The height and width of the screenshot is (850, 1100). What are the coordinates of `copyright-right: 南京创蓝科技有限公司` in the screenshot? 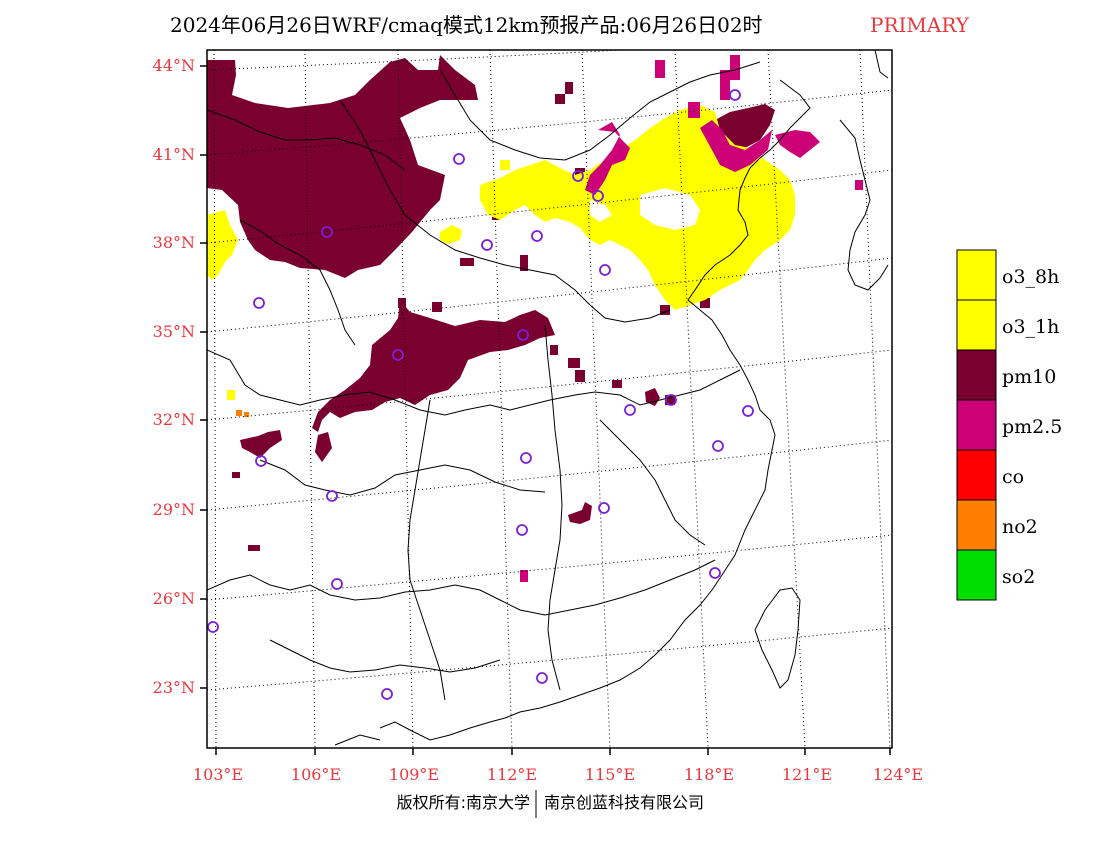 It's located at (624, 802).